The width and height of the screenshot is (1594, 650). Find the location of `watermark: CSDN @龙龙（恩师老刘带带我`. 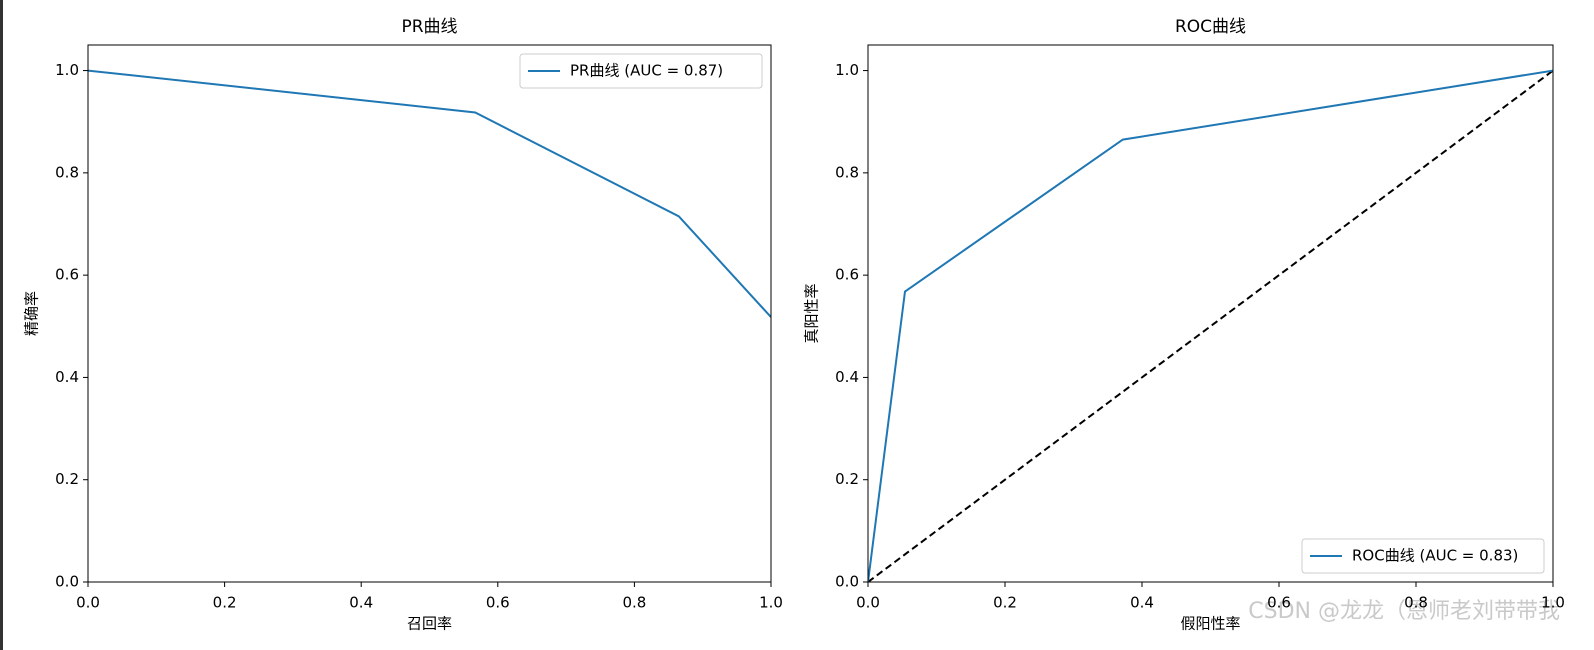

watermark: CSDN @龙龙（恩师老刘带带我 is located at coordinates (1404, 611).